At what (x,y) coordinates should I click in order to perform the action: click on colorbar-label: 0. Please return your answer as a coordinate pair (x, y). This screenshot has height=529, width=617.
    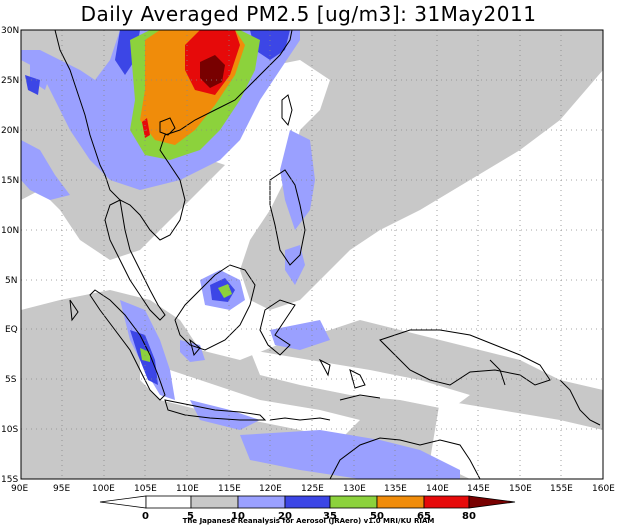
    Looking at the image, I should click on (145, 516).